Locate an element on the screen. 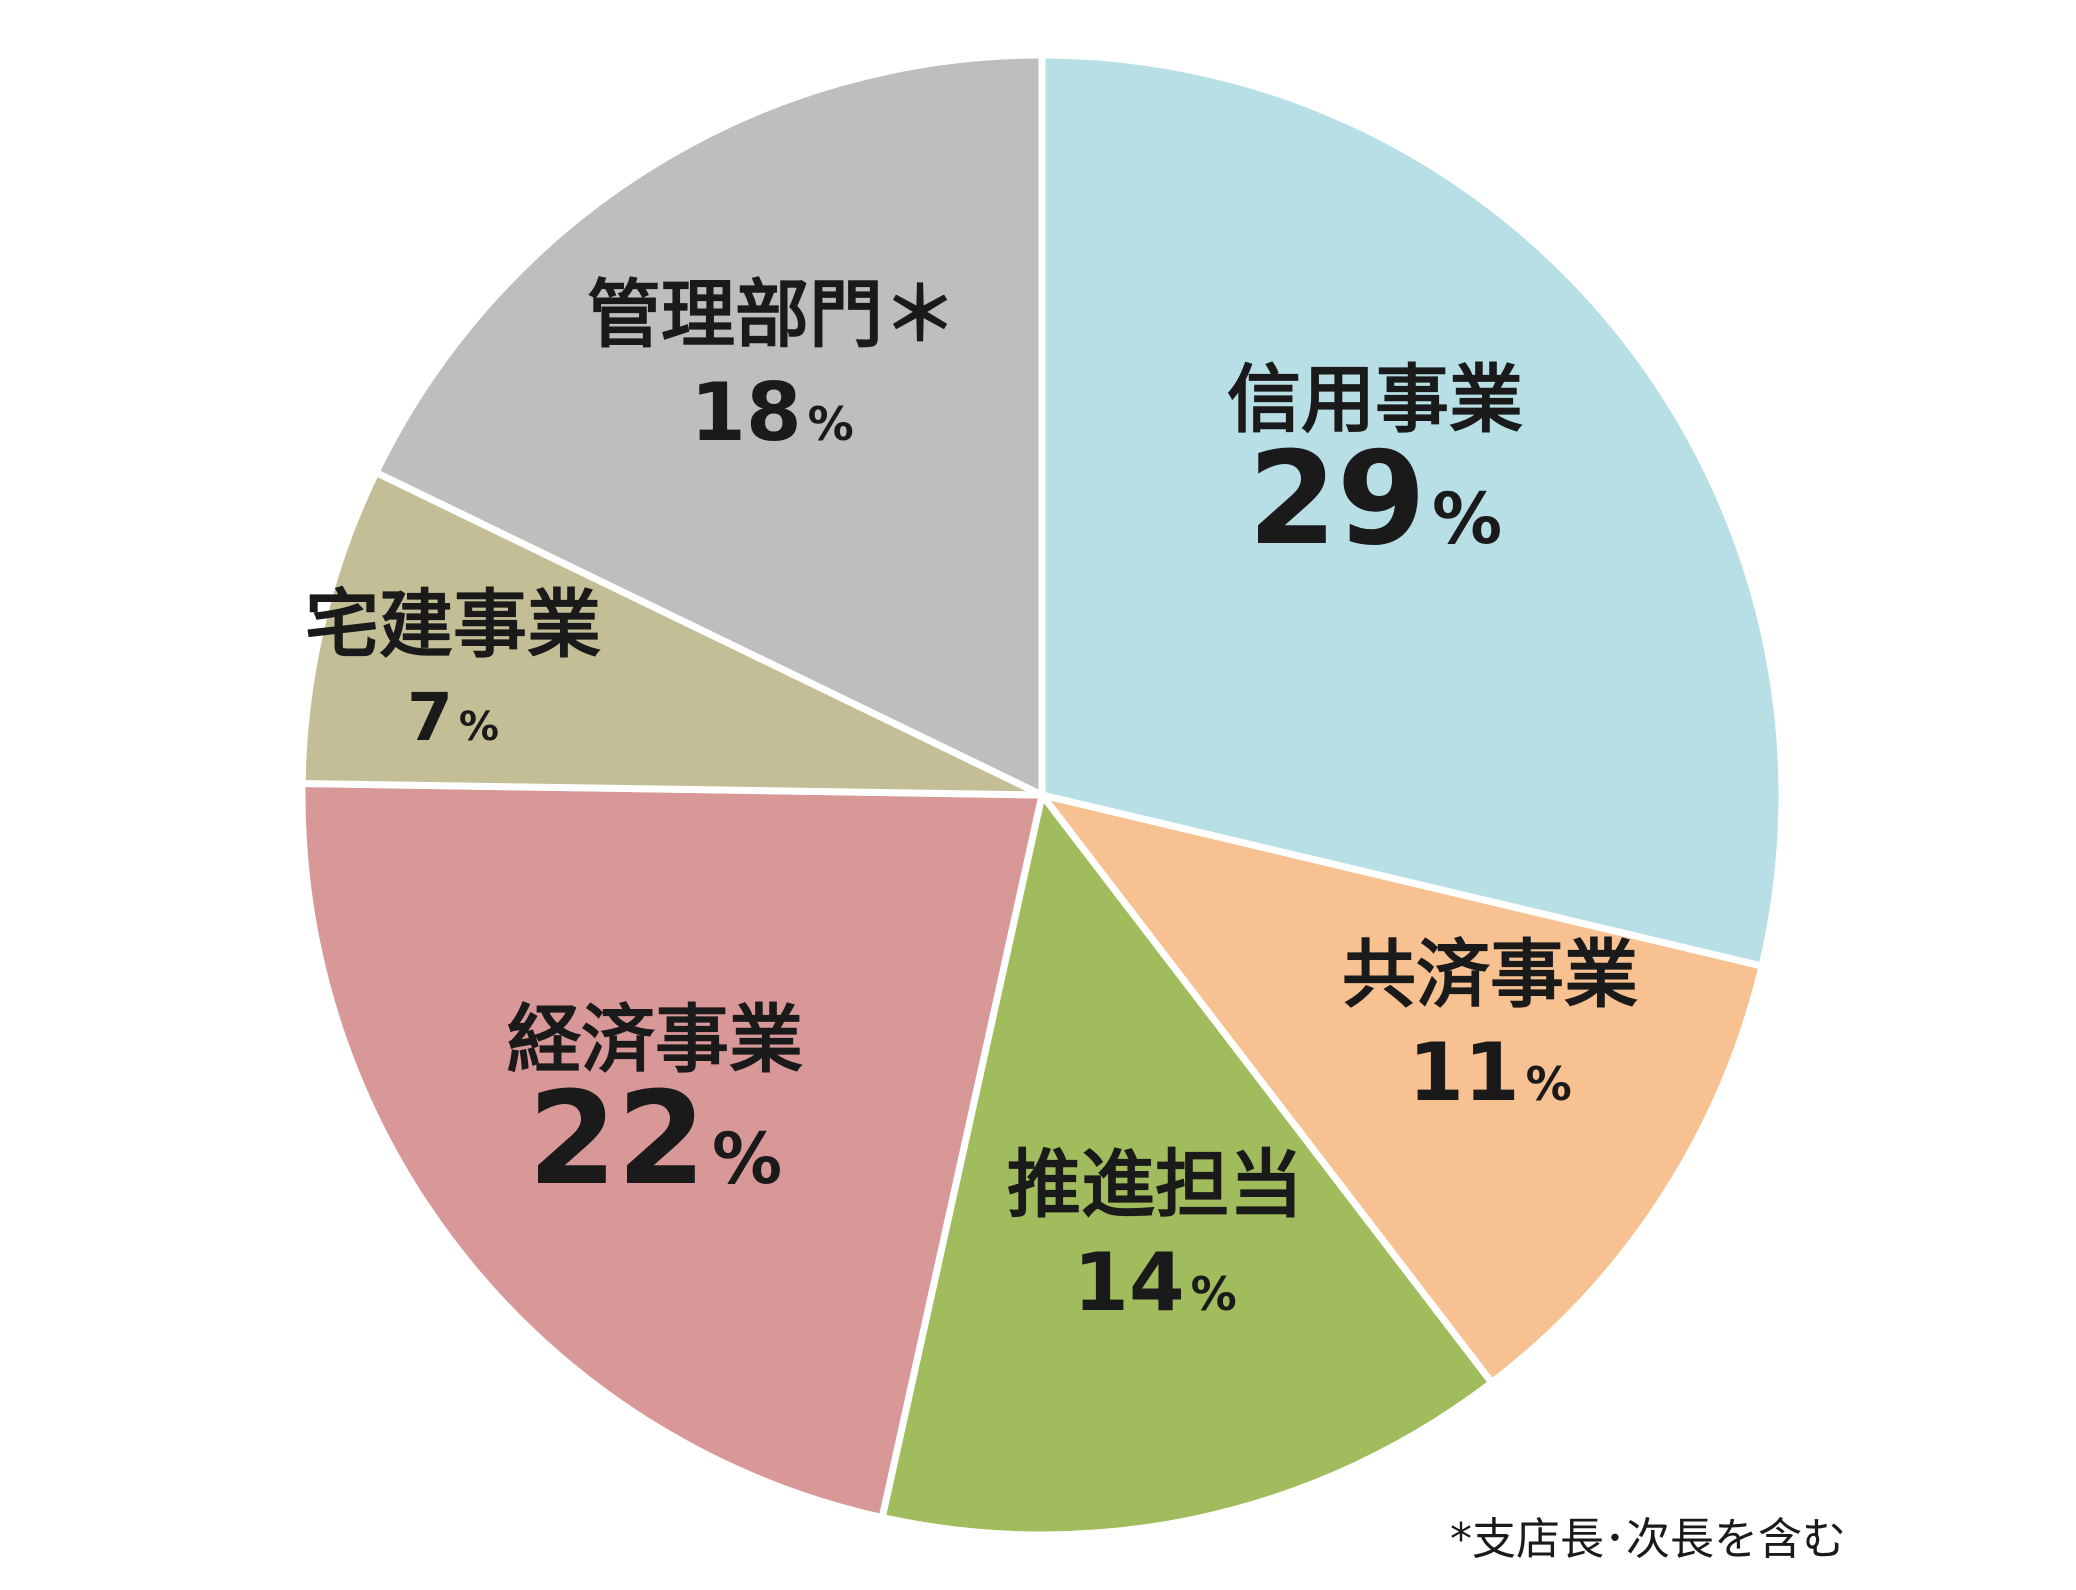  slice-label: 信用事業 is located at coordinates (1375, 400).